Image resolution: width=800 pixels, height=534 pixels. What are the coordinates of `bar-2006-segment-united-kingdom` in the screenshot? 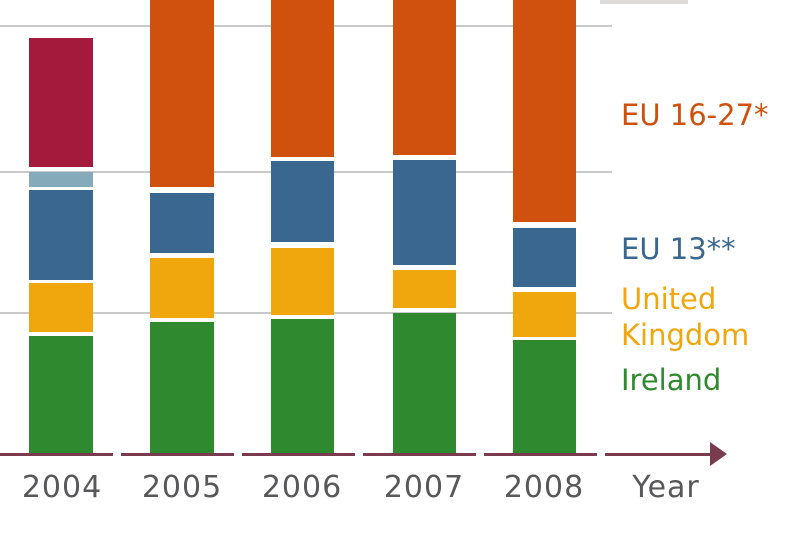 It's located at (302, 281).